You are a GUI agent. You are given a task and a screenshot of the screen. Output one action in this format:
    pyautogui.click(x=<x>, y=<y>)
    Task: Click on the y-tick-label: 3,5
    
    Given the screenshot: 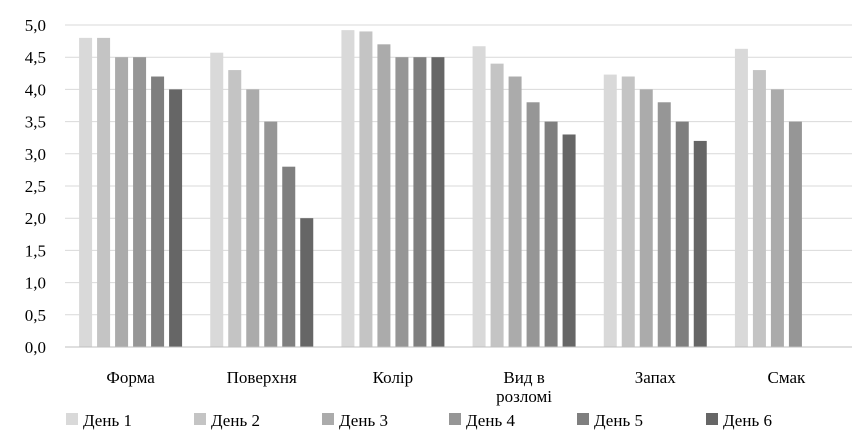 What is the action you would take?
    pyautogui.click(x=35, y=122)
    